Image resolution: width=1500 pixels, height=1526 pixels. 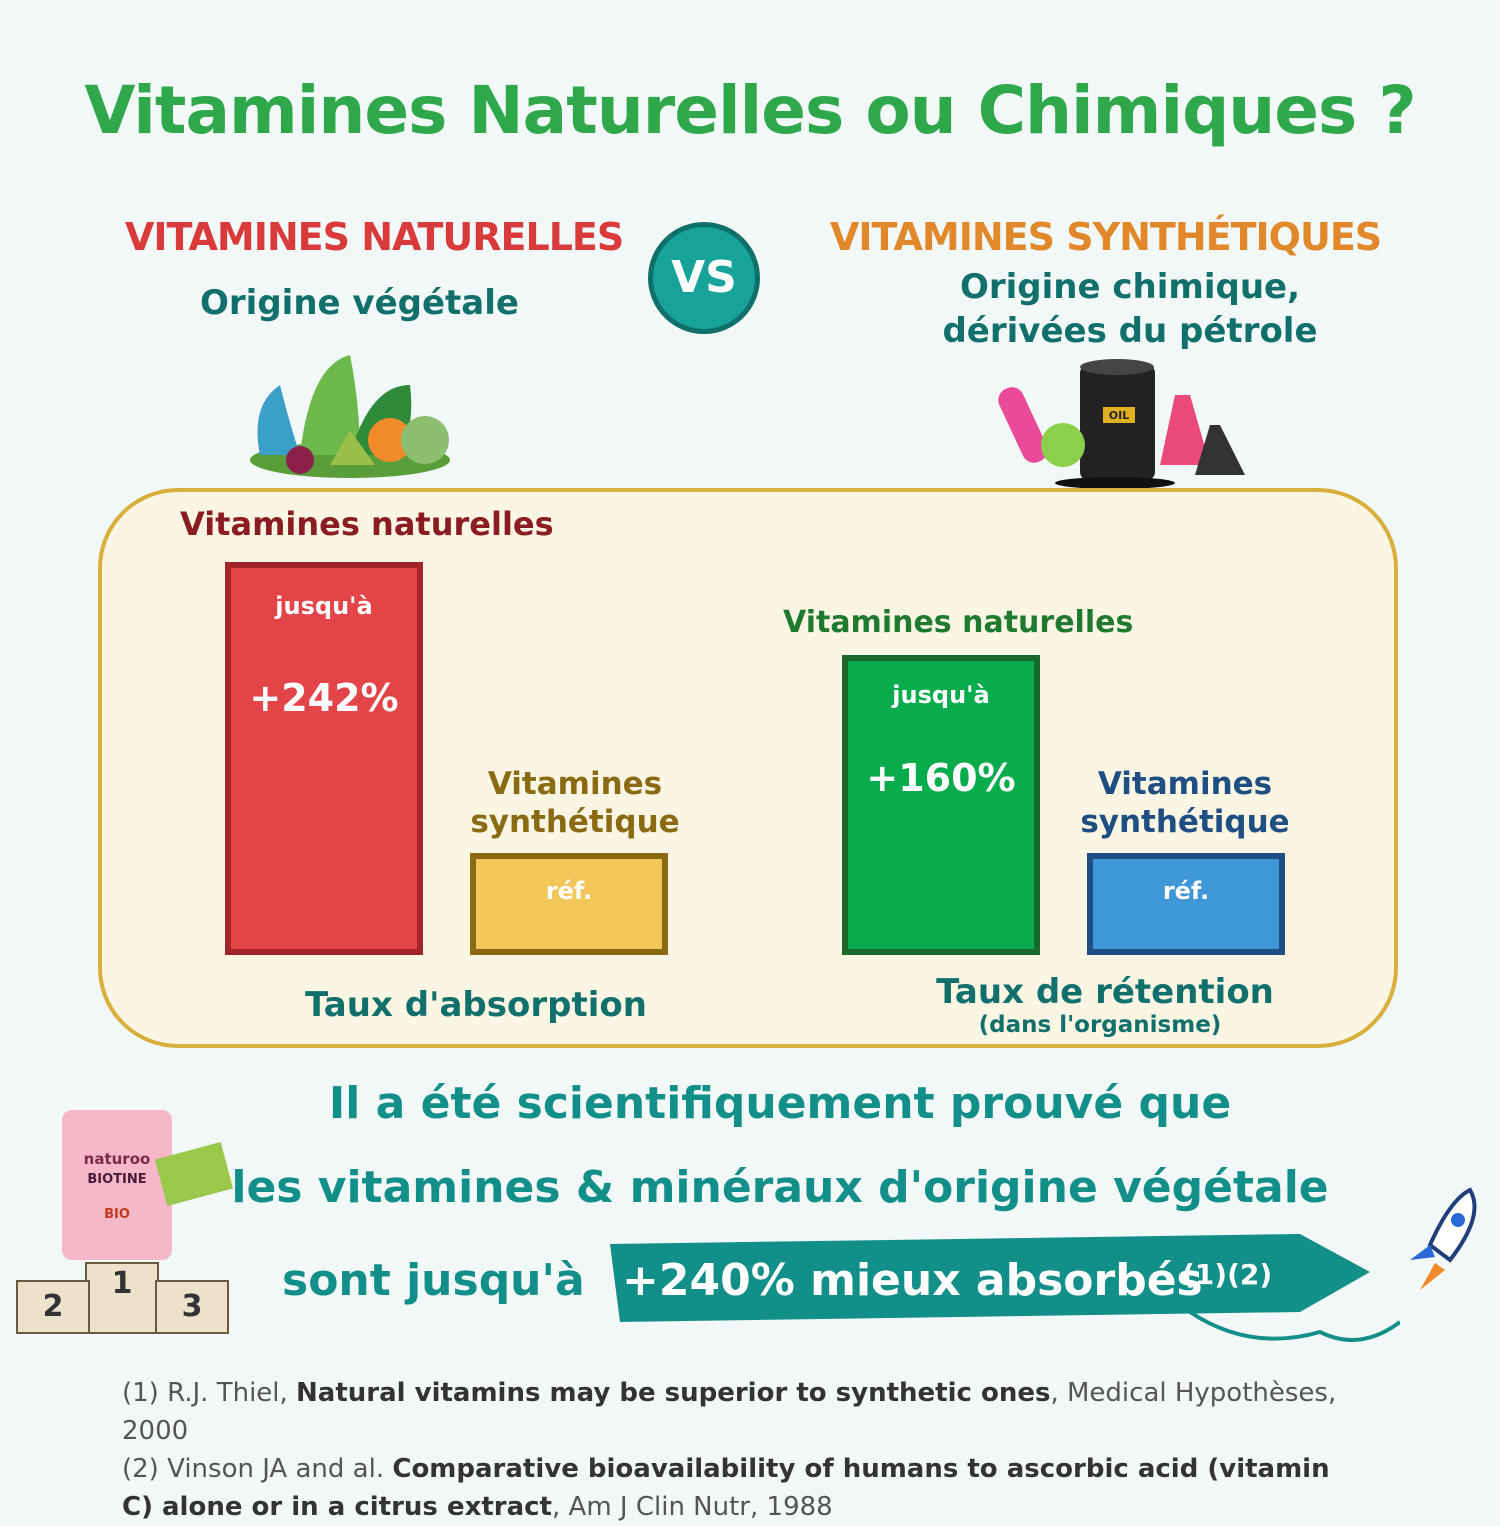 What do you see at coordinates (1106, 237) in the screenshot?
I see `right-heading: VITAMINES SYNTHÉTIQUES` at bounding box center [1106, 237].